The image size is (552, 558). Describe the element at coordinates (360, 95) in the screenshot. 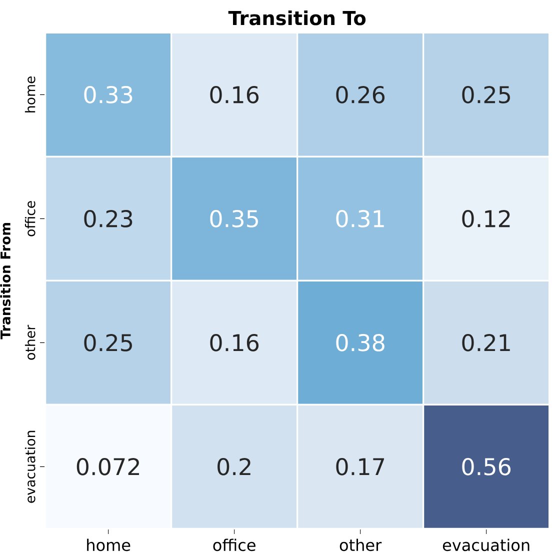

I see `data-label: 0.26` at that location.